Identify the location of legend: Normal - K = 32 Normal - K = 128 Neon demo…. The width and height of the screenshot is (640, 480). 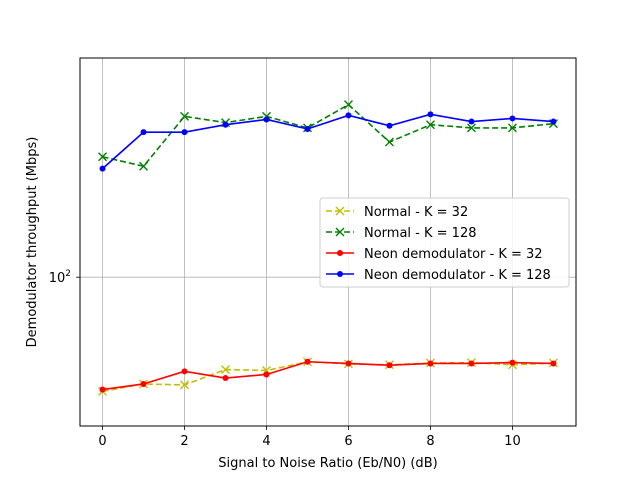
(444, 242).